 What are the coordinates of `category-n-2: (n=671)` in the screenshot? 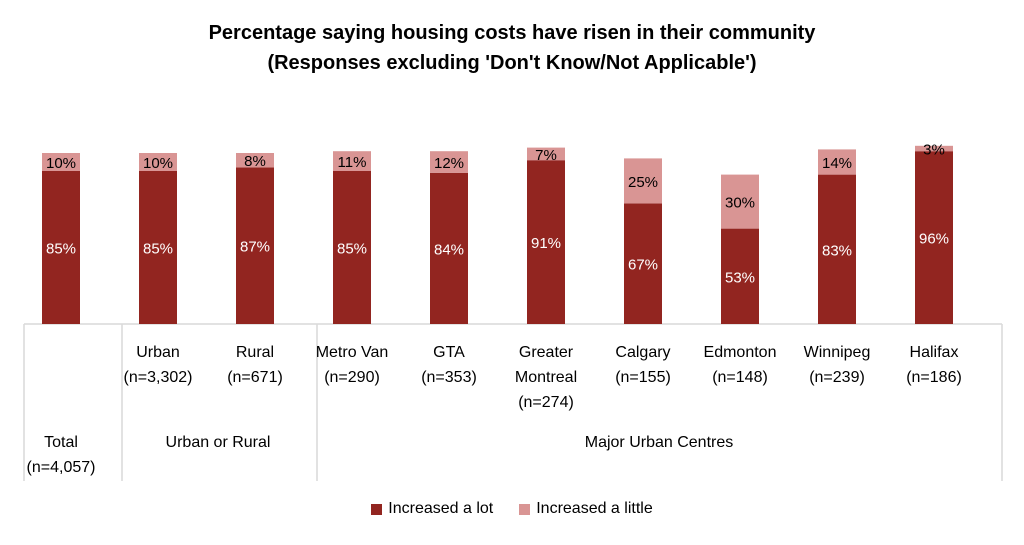 It's located at (255, 377).